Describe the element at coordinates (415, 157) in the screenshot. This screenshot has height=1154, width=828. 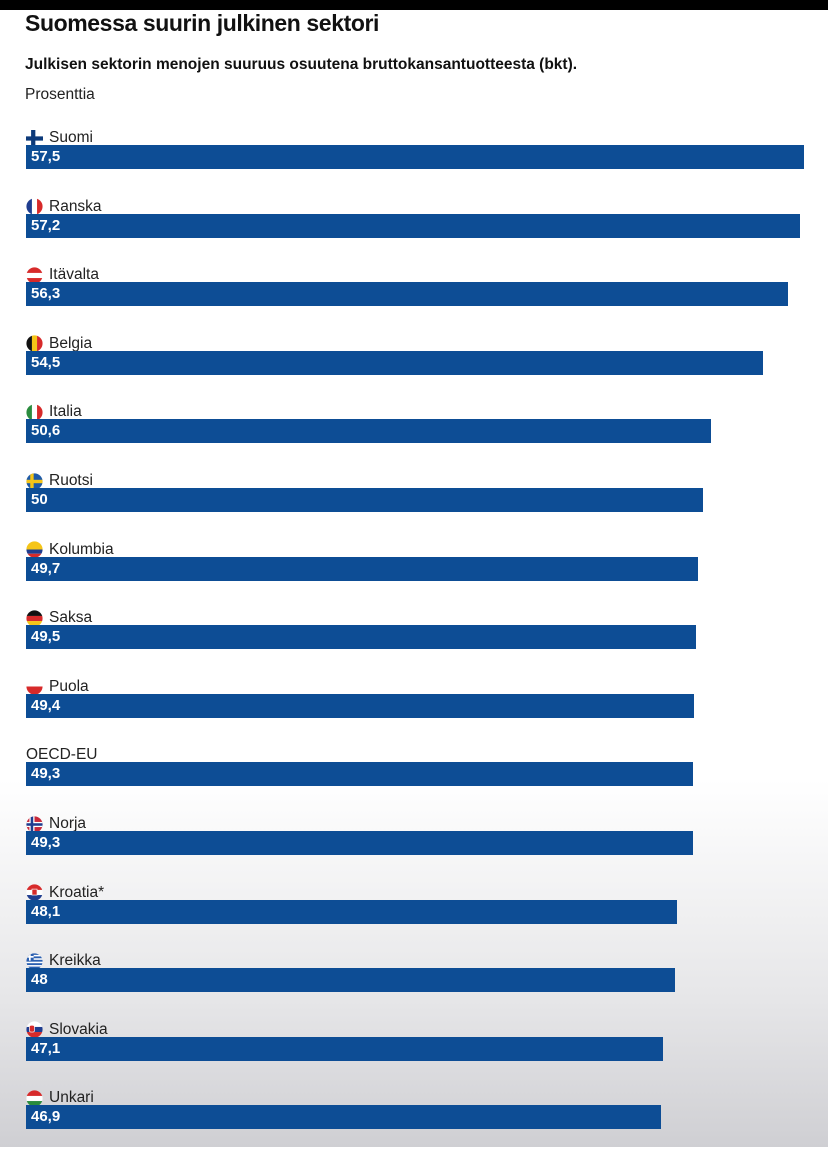
I see `bar: 57,5` at that location.